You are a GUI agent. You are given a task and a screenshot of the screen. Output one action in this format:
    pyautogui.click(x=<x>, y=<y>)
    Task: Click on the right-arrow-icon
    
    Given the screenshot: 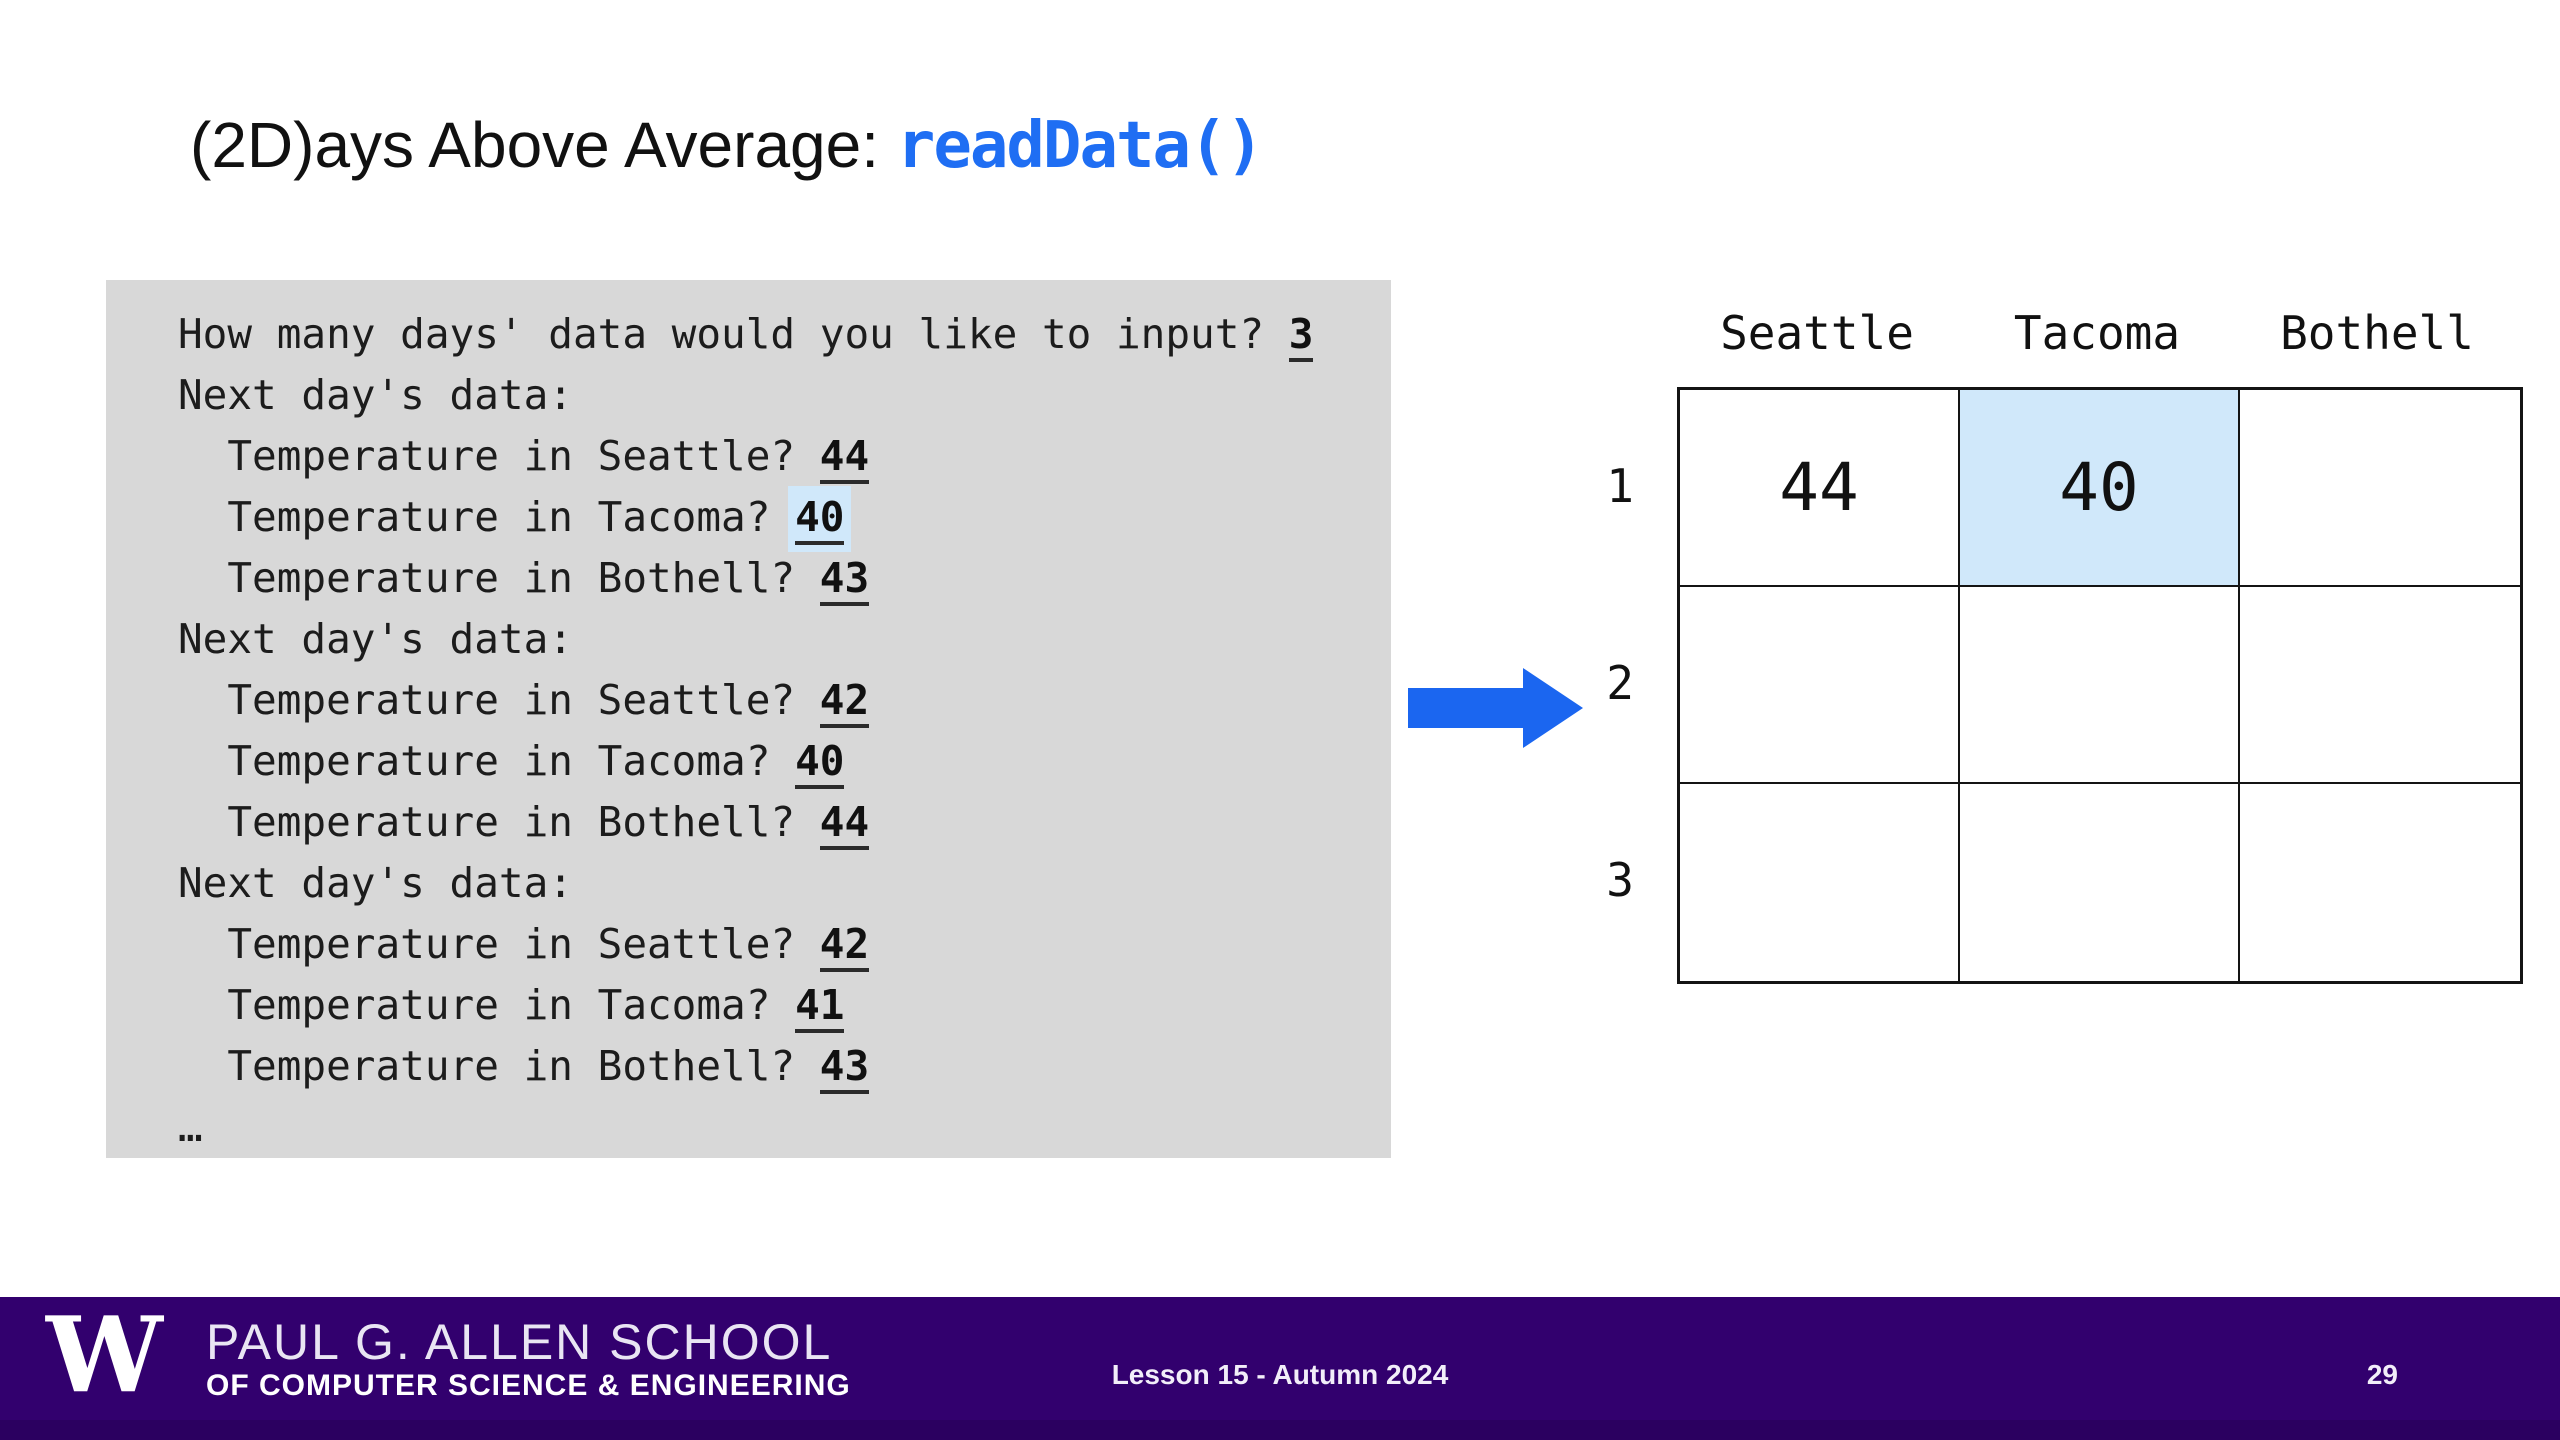 What is the action you would take?
    pyautogui.click(x=1495, y=708)
    